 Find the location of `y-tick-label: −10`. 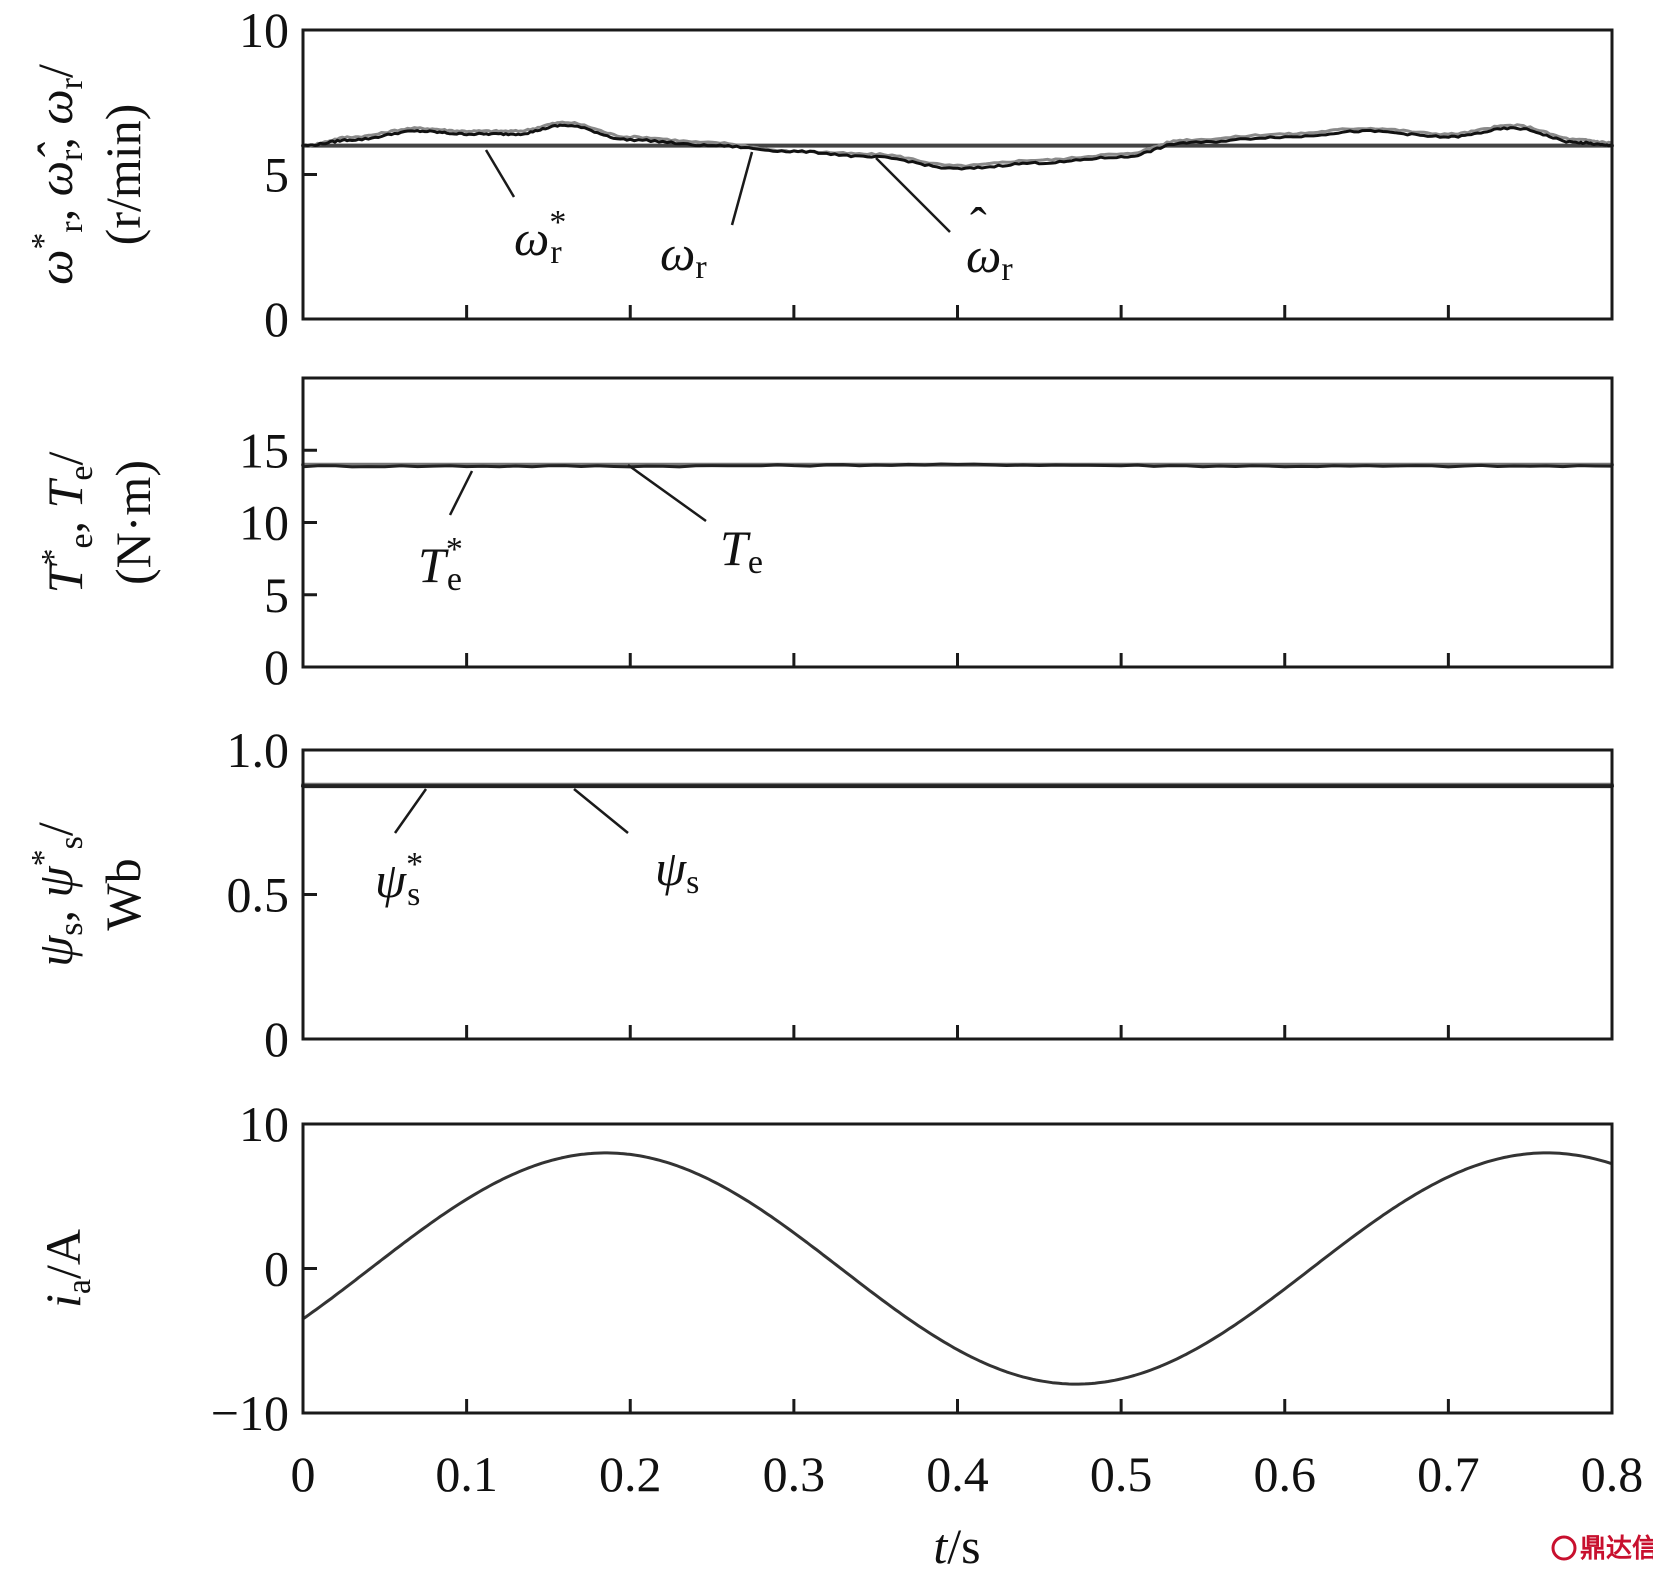

y-tick-label: −10 is located at coordinates (250, 1413).